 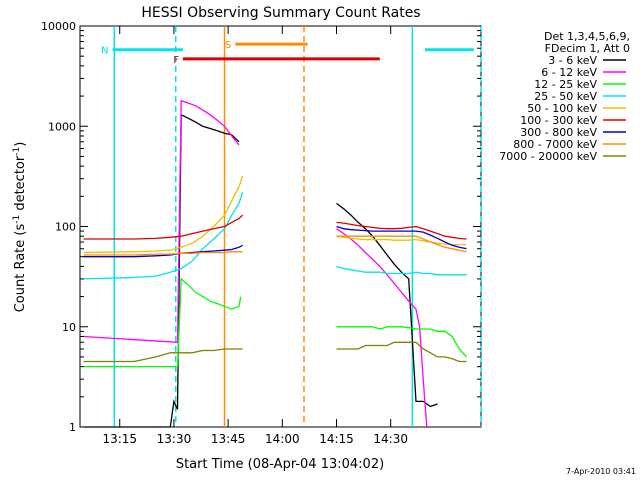 What do you see at coordinates (548, 156) in the screenshot?
I see `legend-label-8: 7000 - 20000 keV` at bounding box center [548, 156].